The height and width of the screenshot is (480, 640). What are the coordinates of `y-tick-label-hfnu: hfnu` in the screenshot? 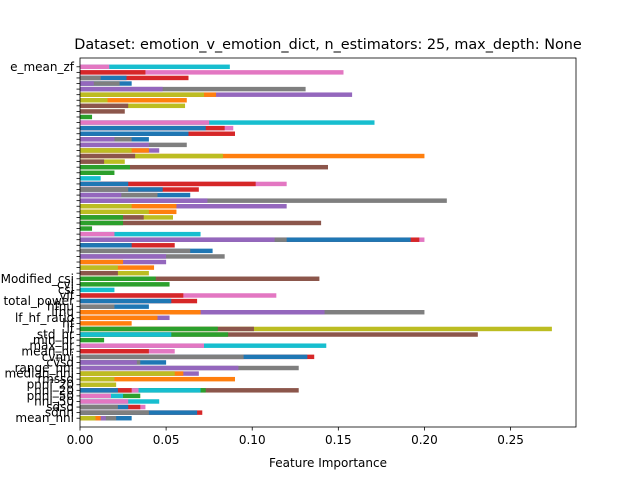 It's located at (60, 307).